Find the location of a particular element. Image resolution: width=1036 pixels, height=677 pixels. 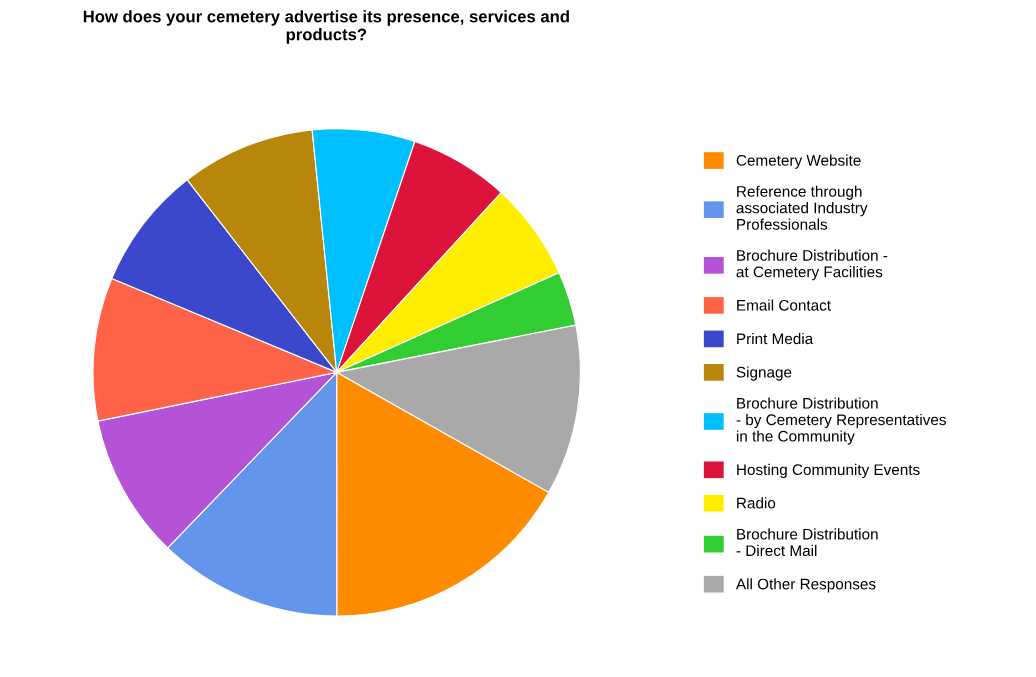

legend-label: Brochure Distribution - by Cemetery Representatives in the Community is located at coordinates (841, 421).